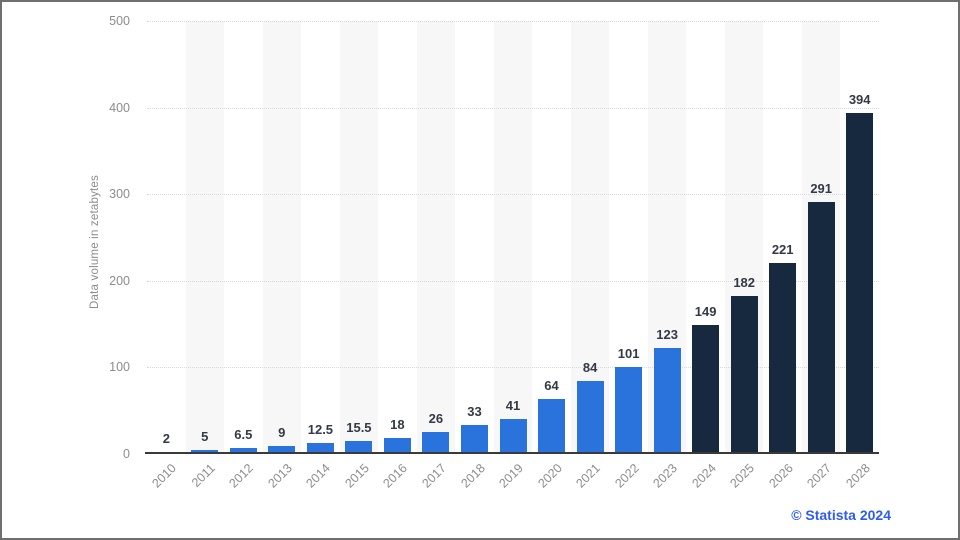  Describe the element at coordinates (397, 446) in the screenshot. I see `bar-2016` at that location.